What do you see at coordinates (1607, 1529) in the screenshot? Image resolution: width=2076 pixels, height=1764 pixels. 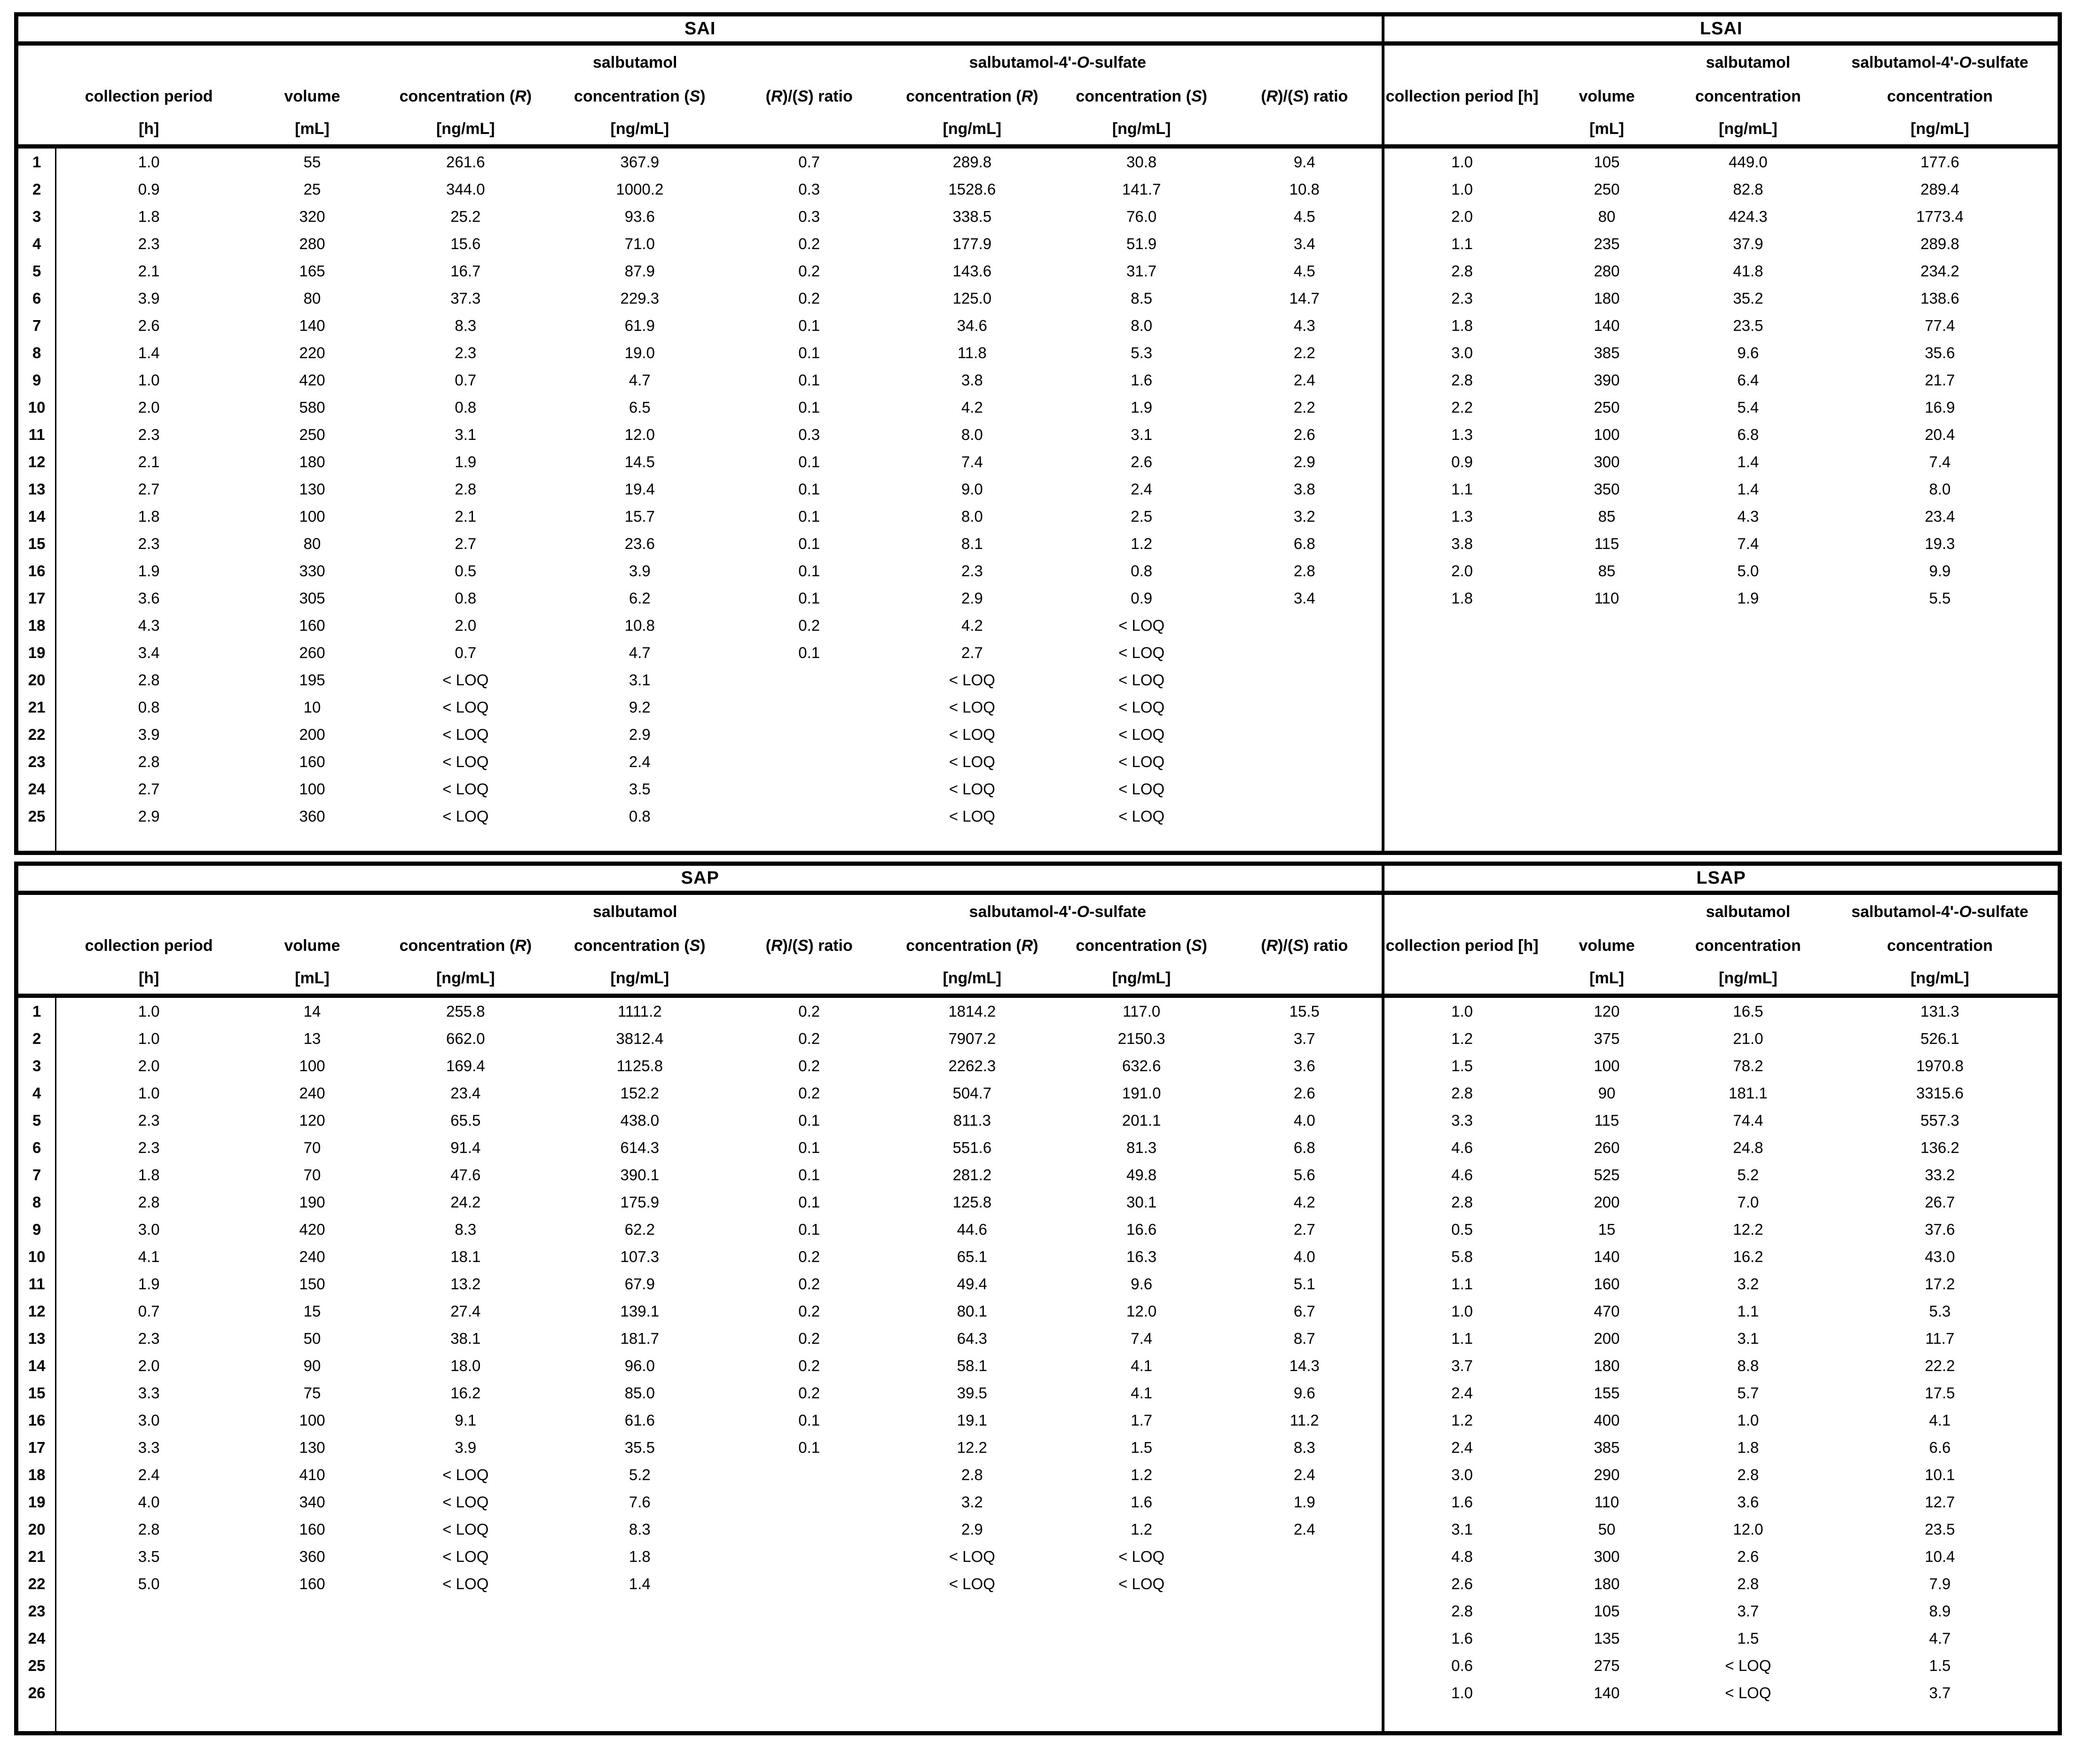 I see `table-cell: 50` at bounding box center [1607, 1529].